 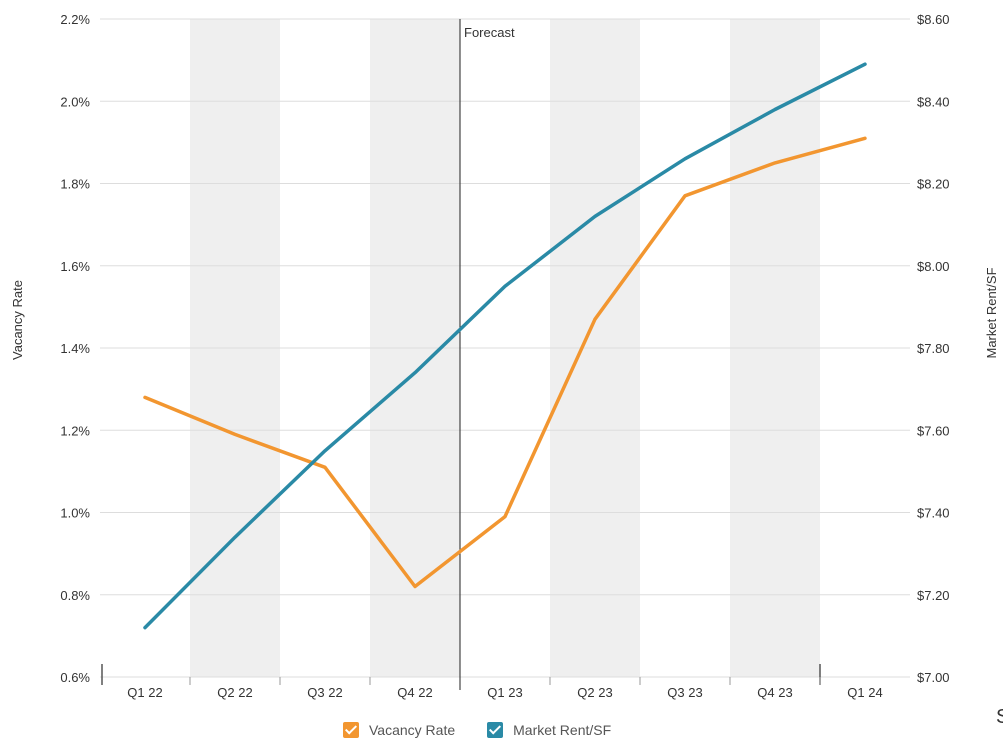 What do you see at coordinates (933, 595) in the screenshot?
I see `y2-tick-label: $7.20` at bounding box center [933, 595].